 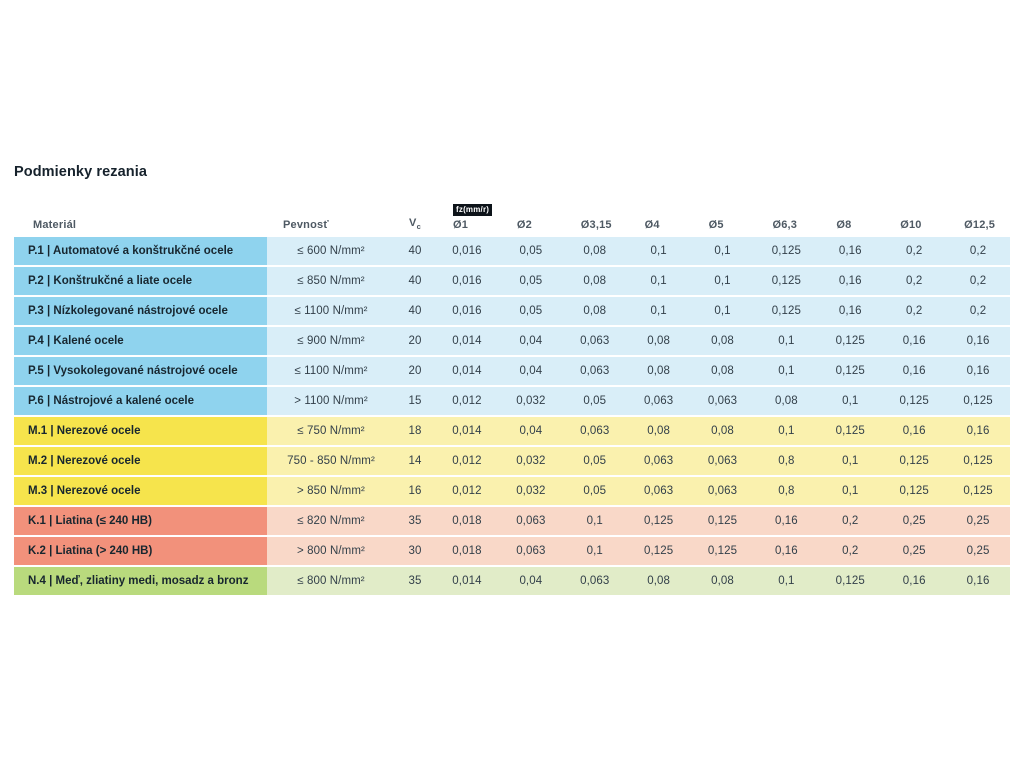 What do you see at coordinates (415, 401) in the screenshot?
I see `vc-cell: 15` at bounding box center [415, 401].